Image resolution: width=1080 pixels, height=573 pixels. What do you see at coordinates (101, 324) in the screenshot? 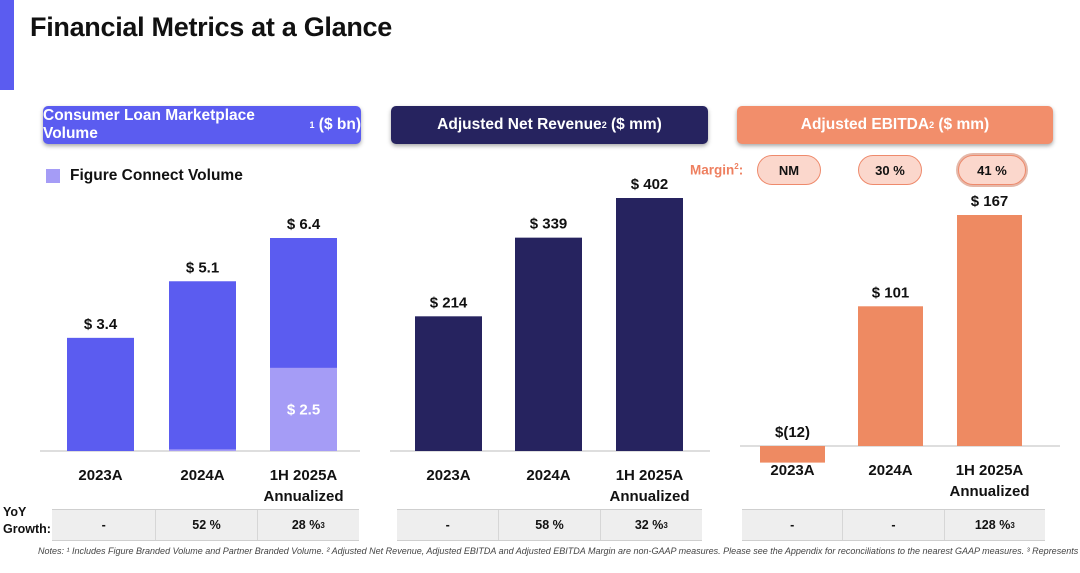
I see `consumer-loan-data-label: $ 3.4` at bounding box center [101, 324].